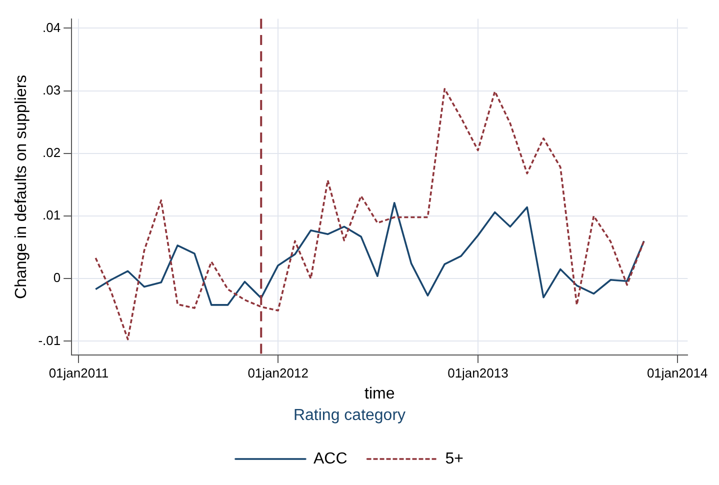 The width and height of the screenshot is (719, 485). What do you see at coordinates (349, 415) in the screenshot?
I see `legend-title: Rating category` at bounding box center [349, 415].